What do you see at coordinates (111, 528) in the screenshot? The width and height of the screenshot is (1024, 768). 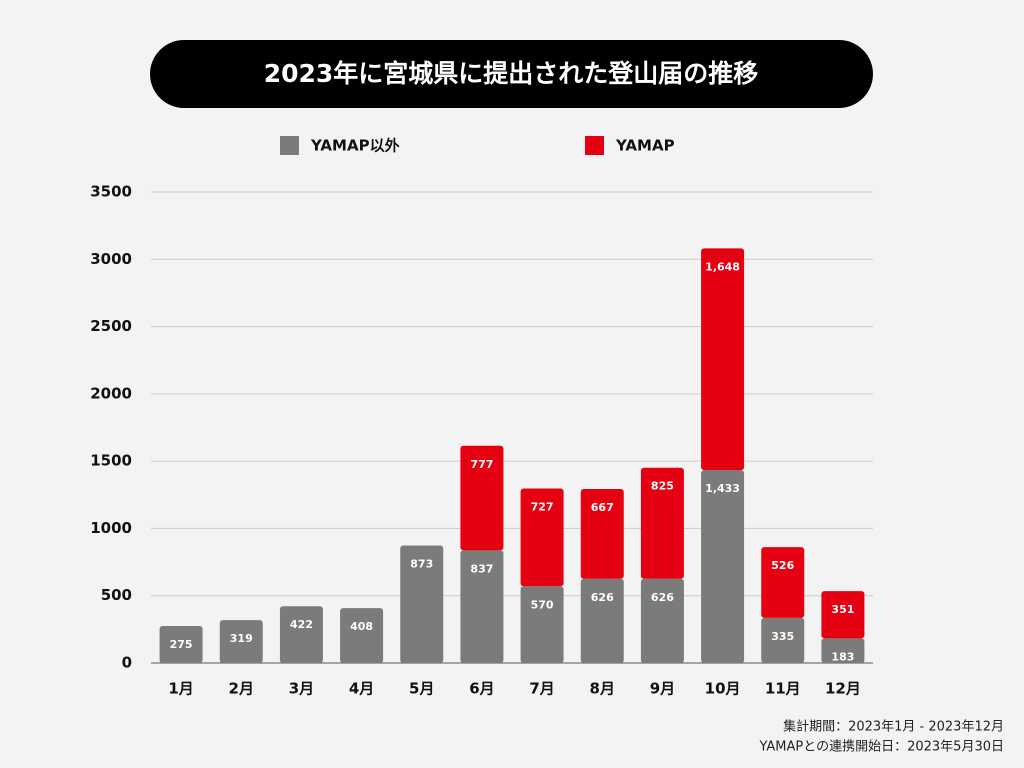 I see `y-tick-label: 1000` at bounding box center [111, 528].